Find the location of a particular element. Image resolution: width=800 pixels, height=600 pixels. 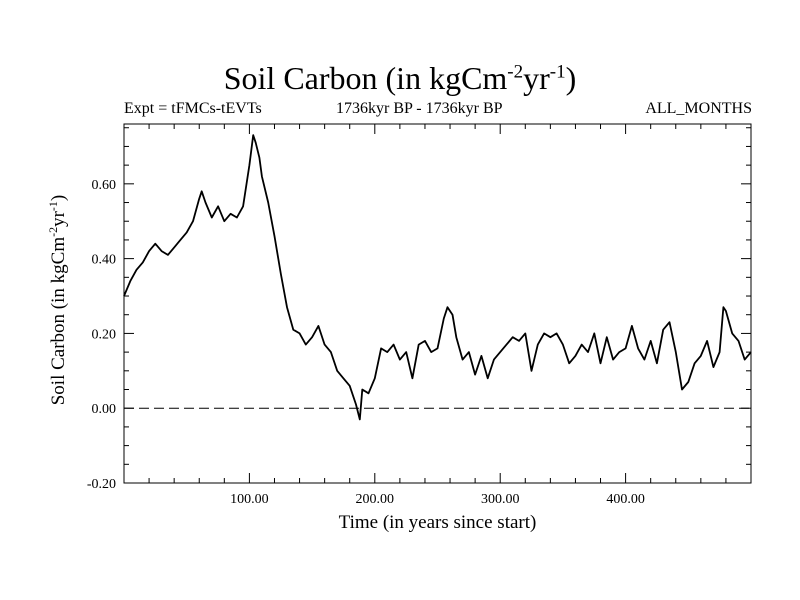

x-tick-label: 200.00 is located at coordinates (375, 499).